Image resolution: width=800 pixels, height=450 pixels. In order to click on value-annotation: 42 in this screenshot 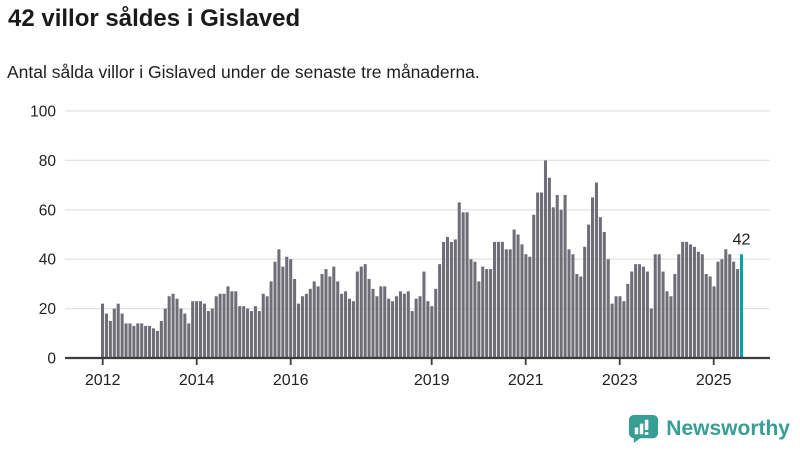, I will do `click(742, 239)`.